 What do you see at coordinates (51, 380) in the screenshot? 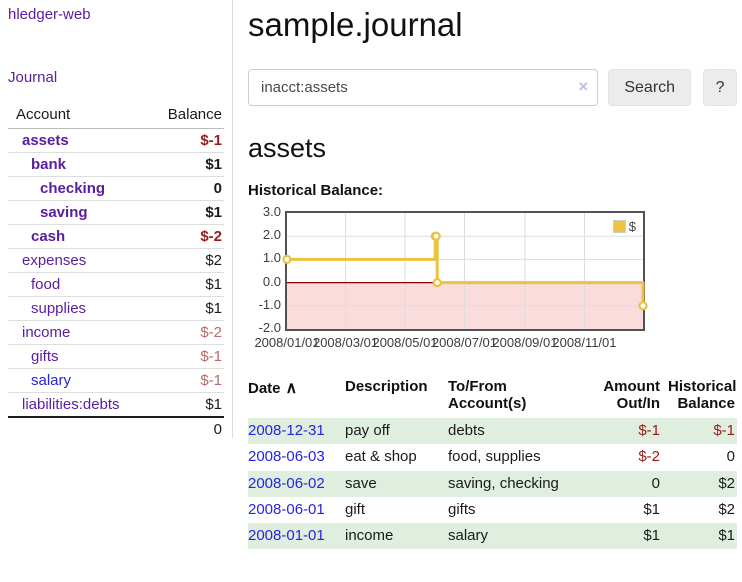
I see `account-link: salary` at bounding box center [51, 380].